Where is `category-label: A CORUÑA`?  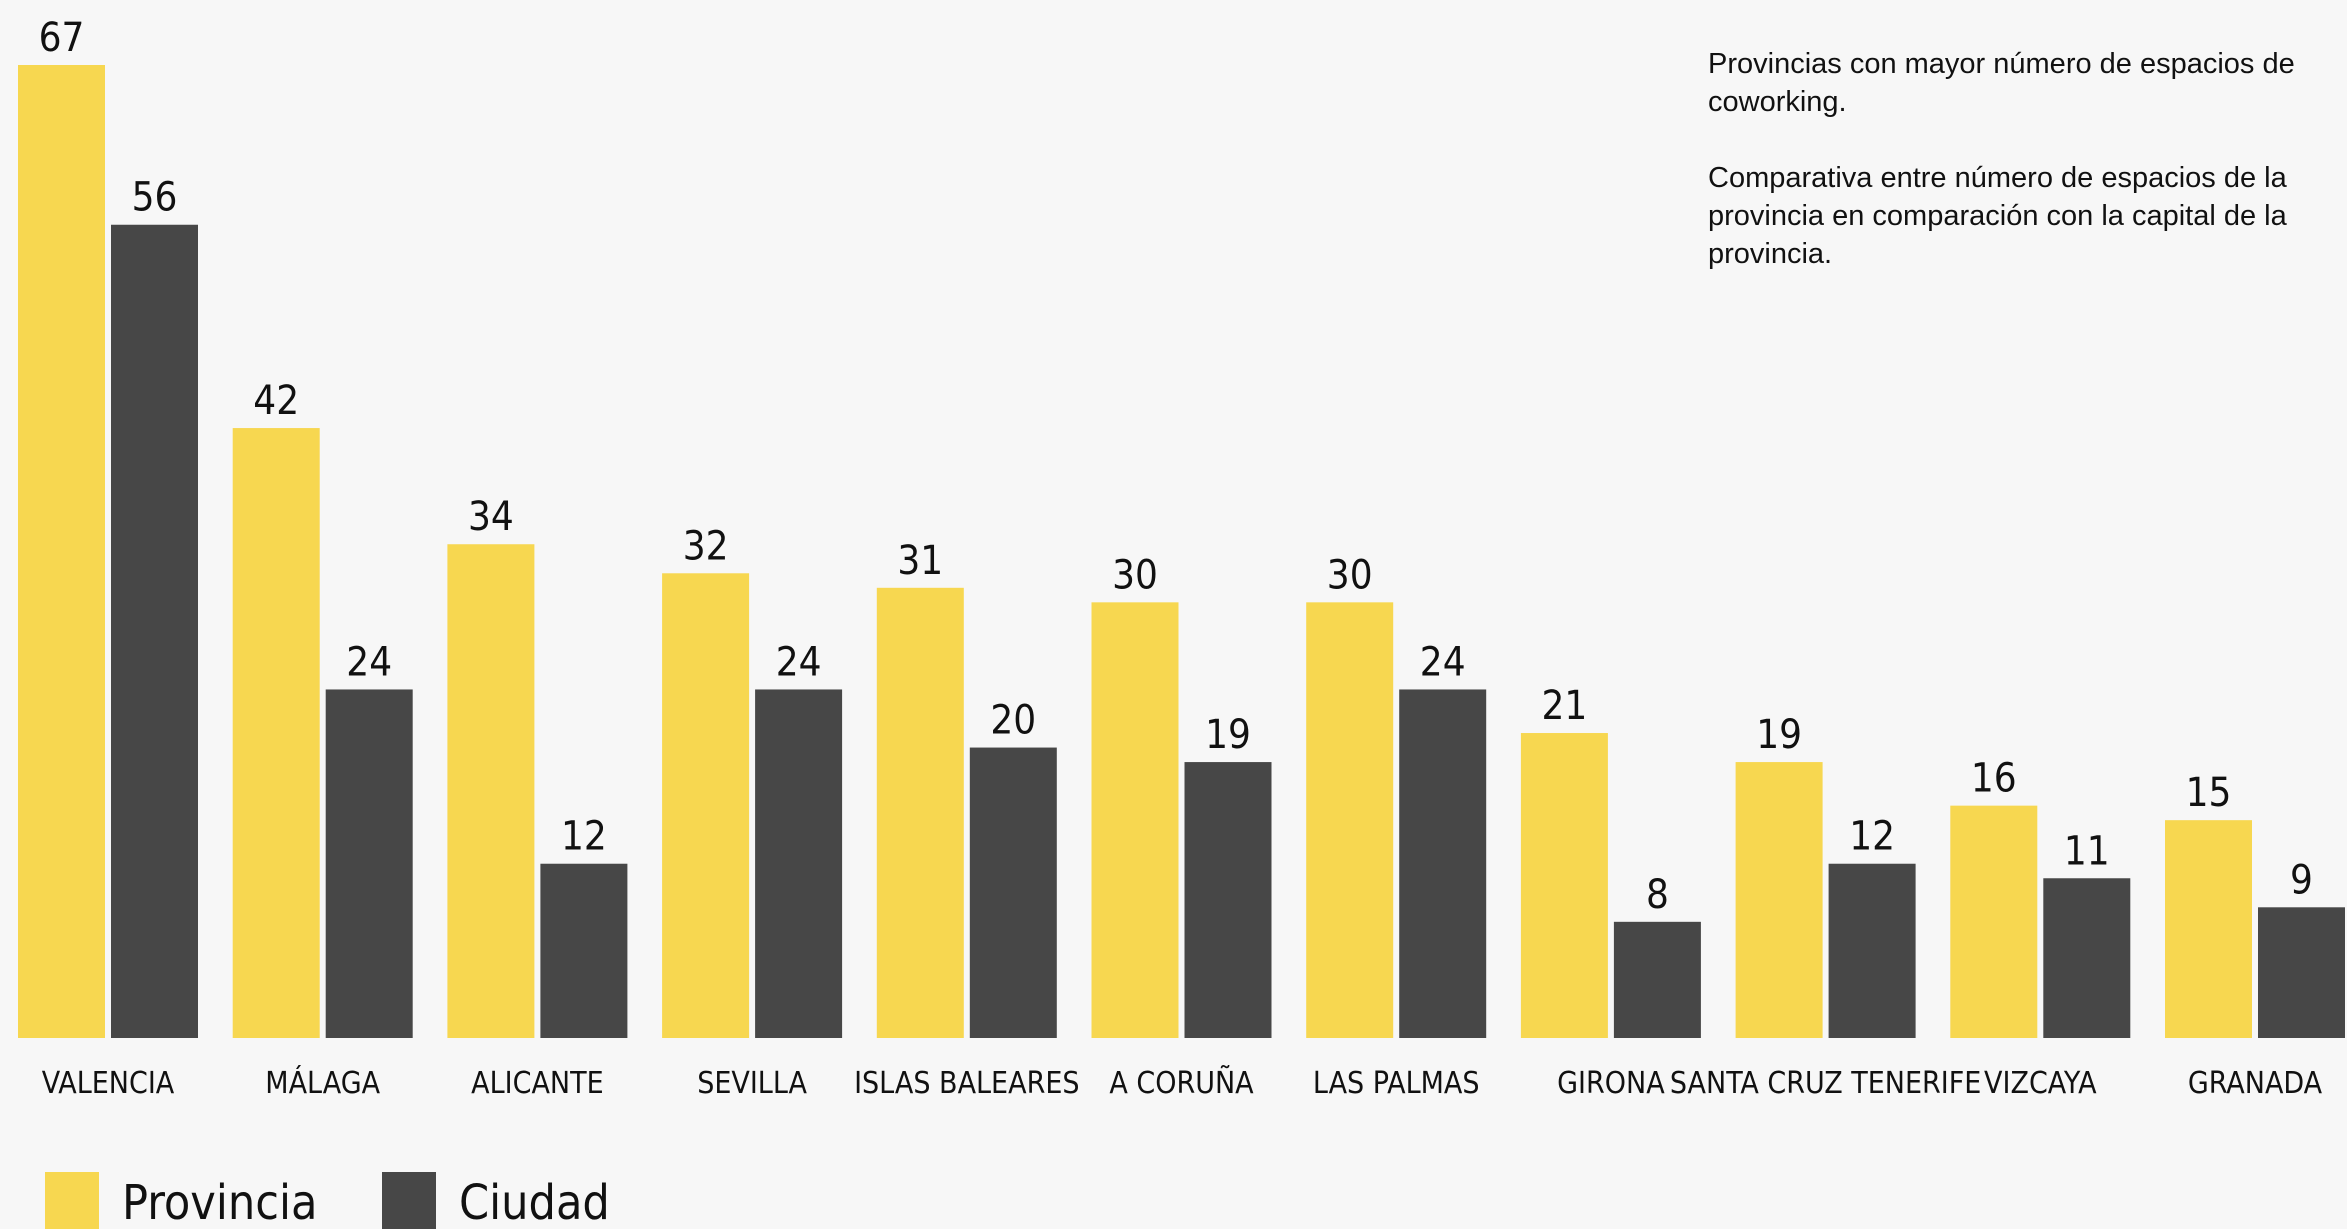
category-label: A CORUÑA is located at coordinates (1181, 1083).